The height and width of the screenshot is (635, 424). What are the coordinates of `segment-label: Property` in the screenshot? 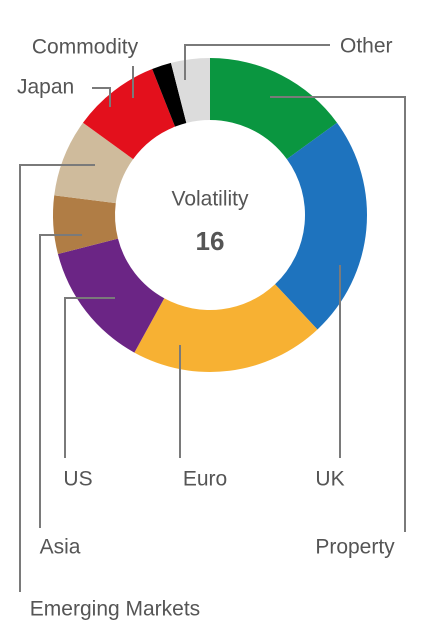 It's located at (355, 547).